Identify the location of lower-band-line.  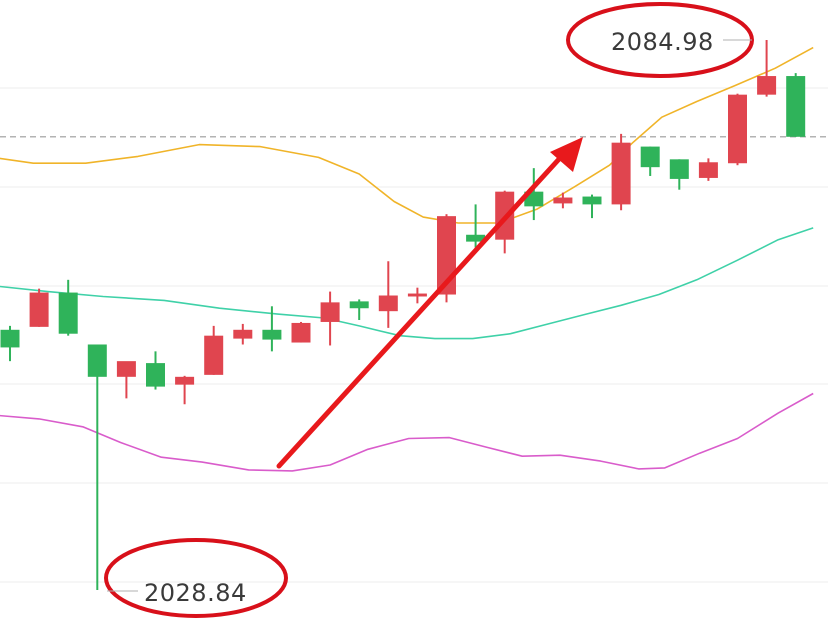
(407, 432).